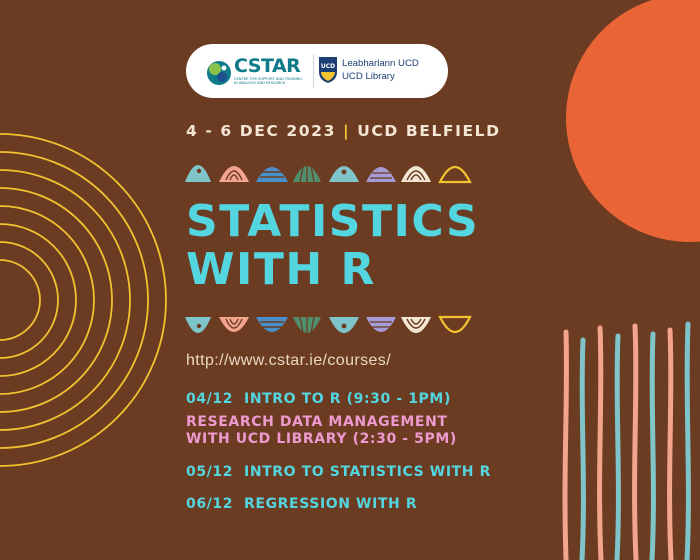 The image size is (700, 560). I want to click on session-title-line-1: RESEARCH DATA MANAGEMENT, so click(317, 422).